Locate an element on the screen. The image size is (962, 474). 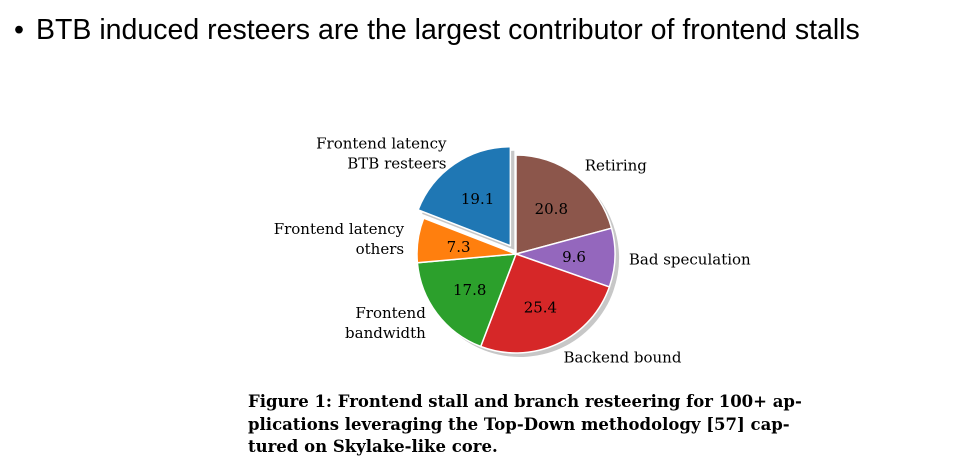
pie-label-line: Retiring is located at coordinates (616, 165).